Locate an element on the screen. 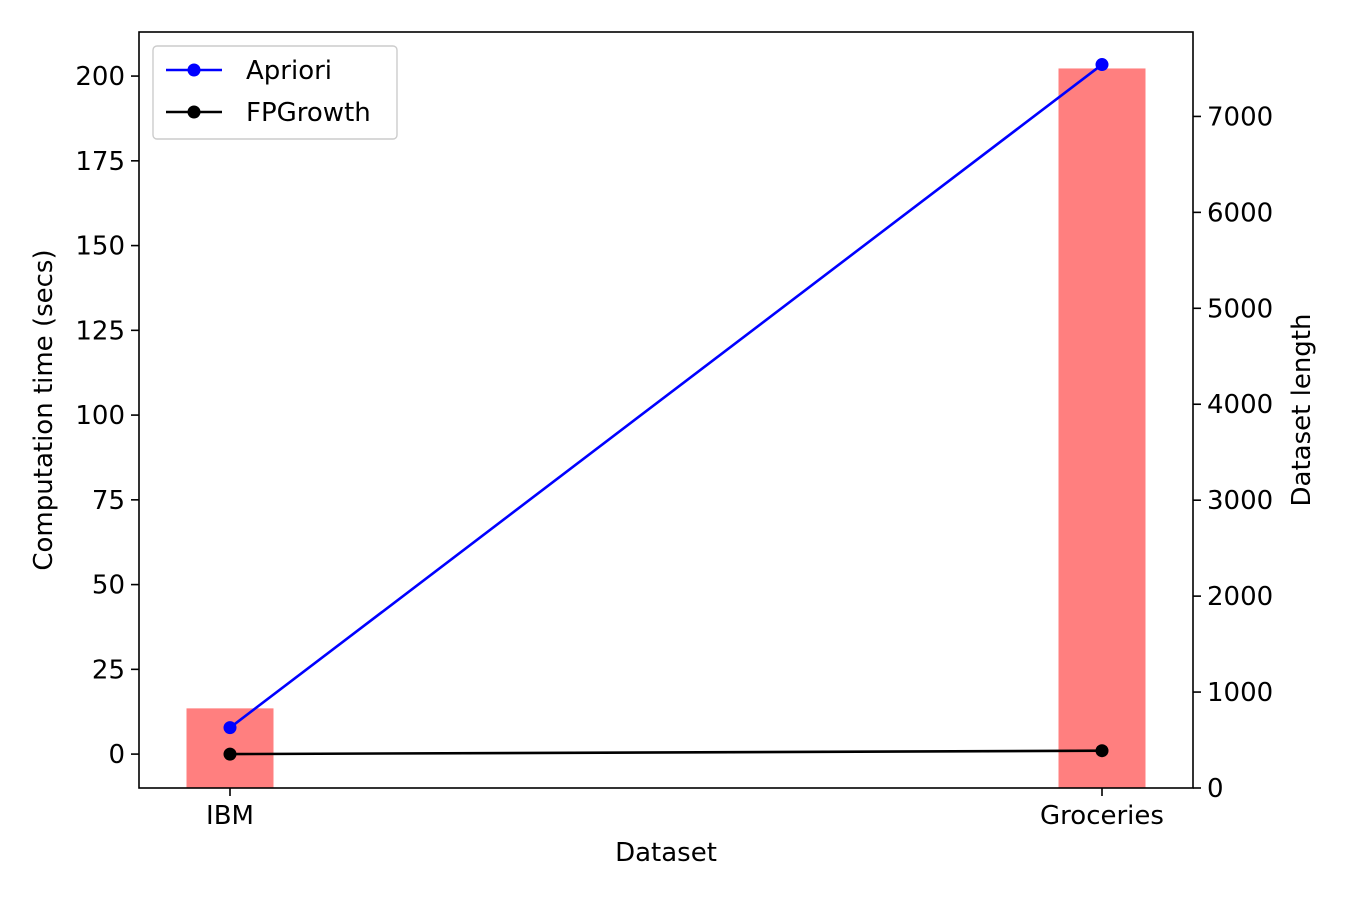 This screenshot has width=1350, height=900. left-tick-label: 175 is located at coordinates (100, 162).